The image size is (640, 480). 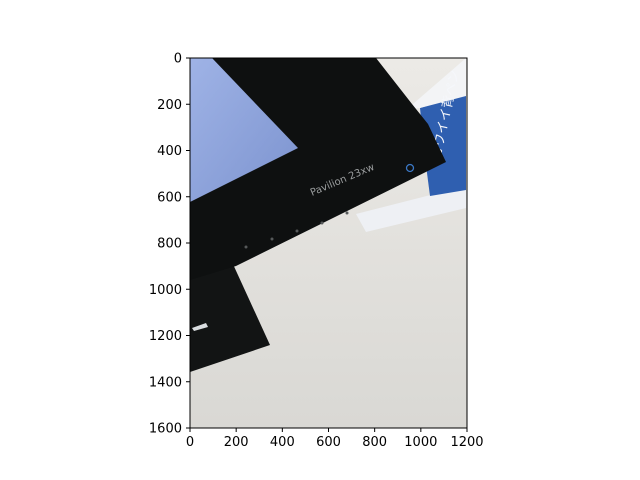 What do you see at coordinates (282, 442) in the screenshot?
I see `x-tick-label: 400` at bounding box center [282, 442].